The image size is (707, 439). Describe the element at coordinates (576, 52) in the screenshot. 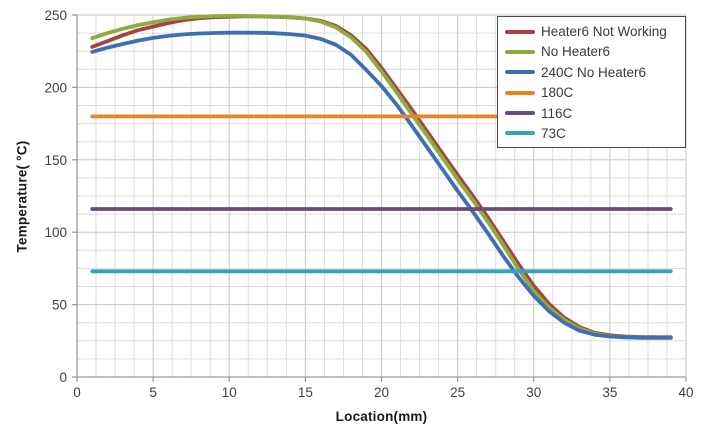

I see `legend-label: No Heater6` at that location.